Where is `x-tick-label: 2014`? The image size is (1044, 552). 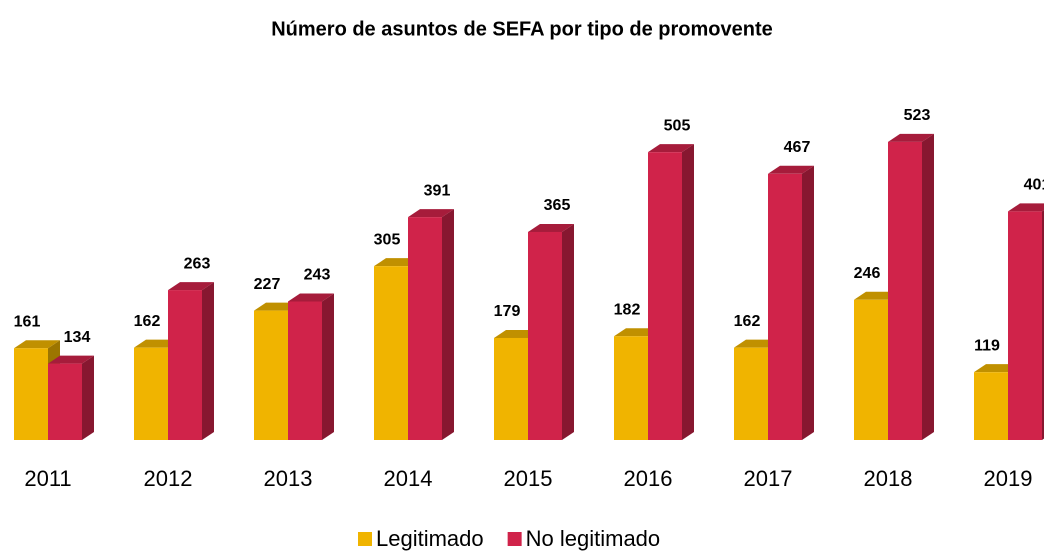
x-tick-label: 2014 is located at coordinates (408, 478).